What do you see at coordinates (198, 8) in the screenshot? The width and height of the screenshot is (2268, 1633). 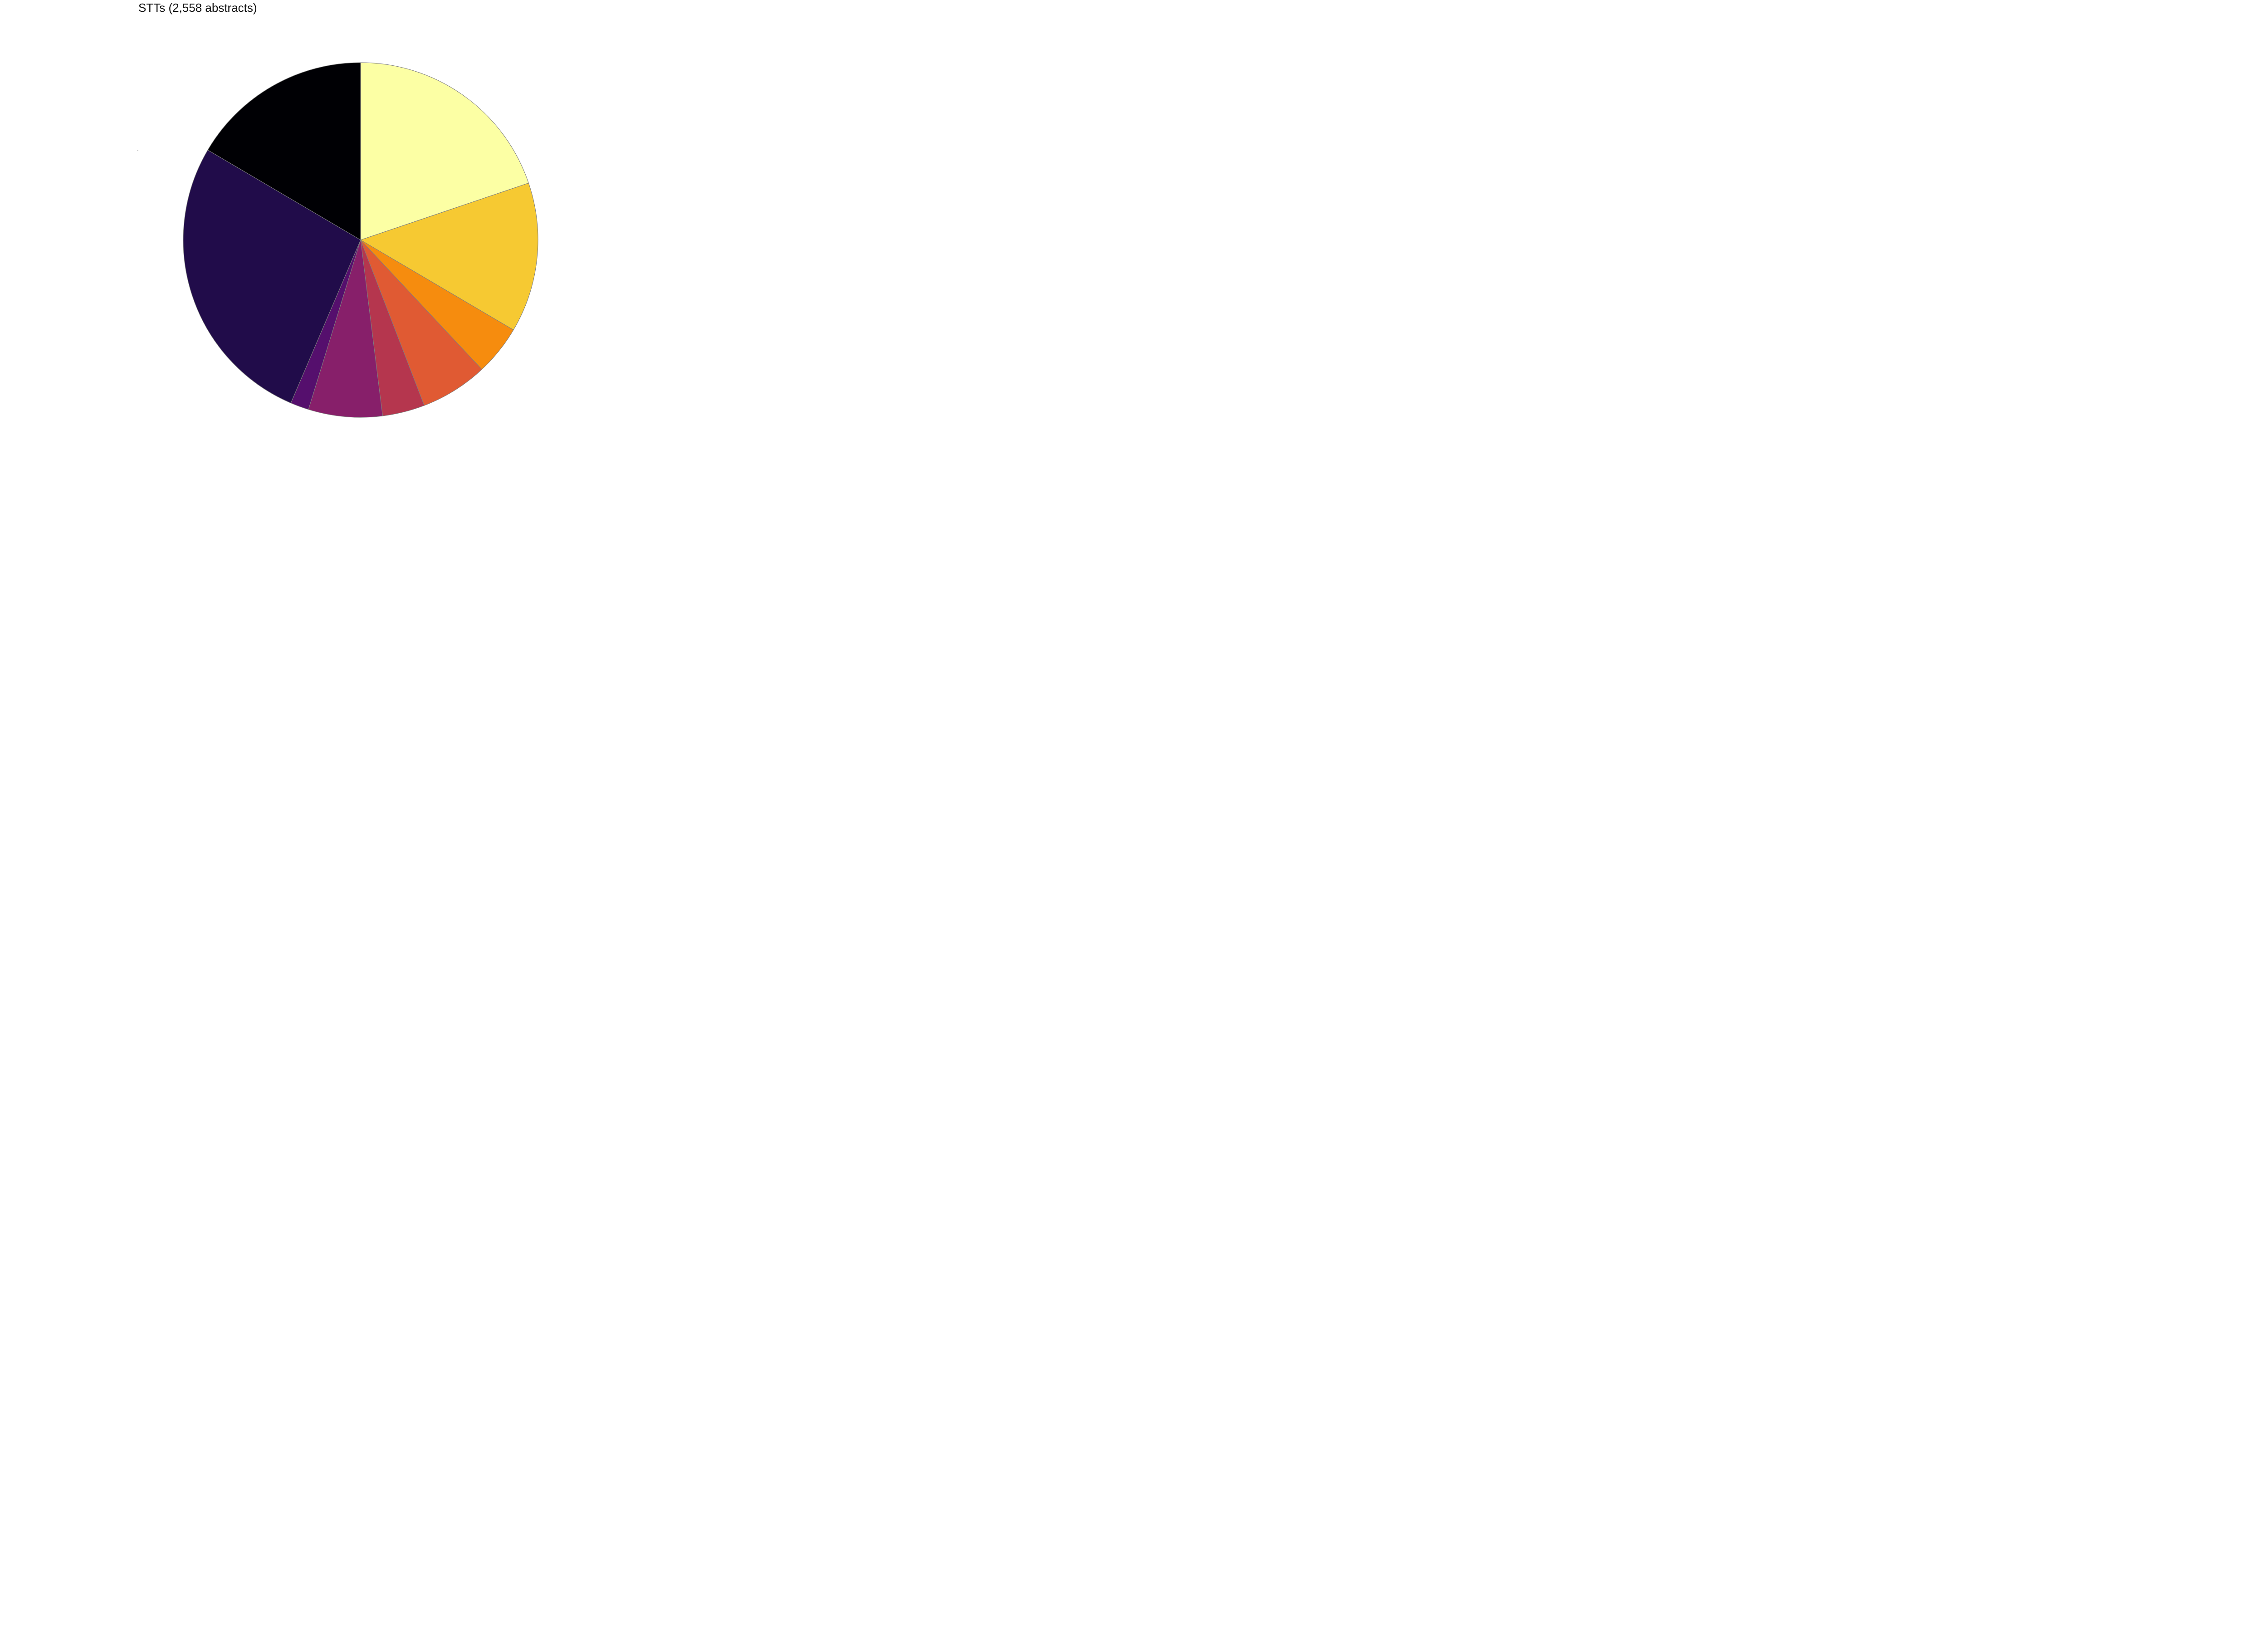 I see `chart-title: STTs (2,558 abstracts)` at bounding box center [198, 8].